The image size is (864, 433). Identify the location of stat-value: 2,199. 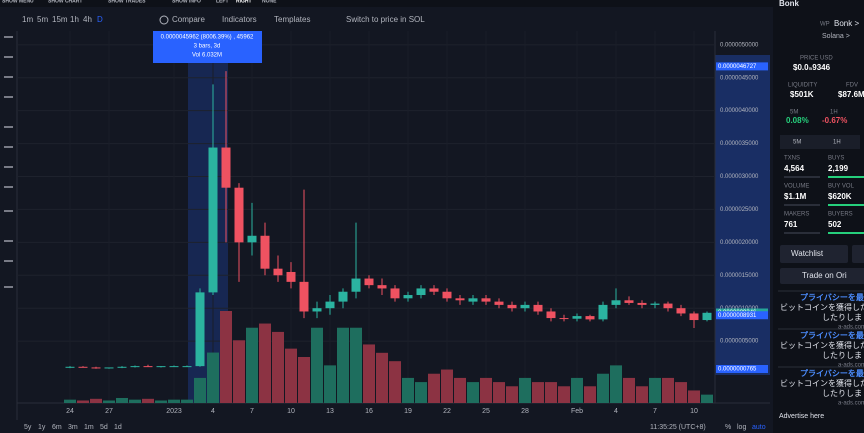
(838, 168).